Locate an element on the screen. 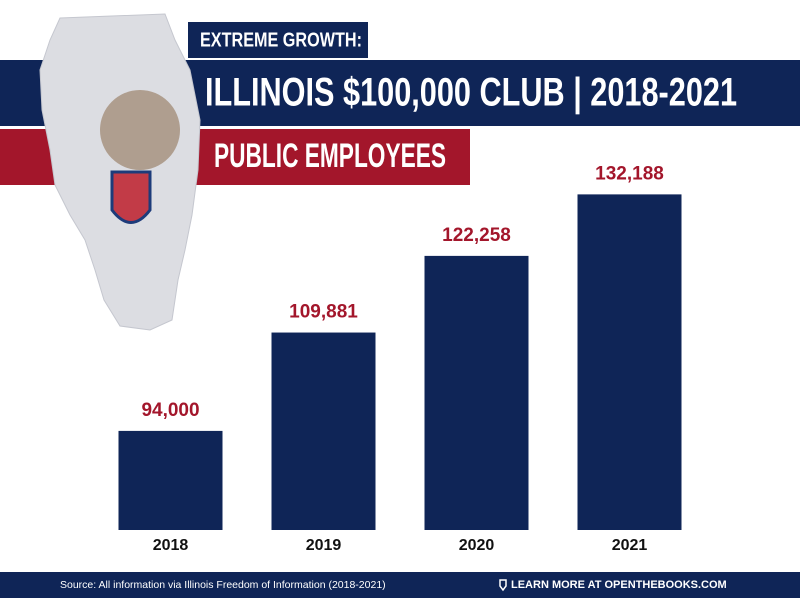 The width and height of the screenshot is (800, 598). chart-title: ILLINOIS $100,000 CLUB | 2018-2021 is located at coordinates (471, 93).